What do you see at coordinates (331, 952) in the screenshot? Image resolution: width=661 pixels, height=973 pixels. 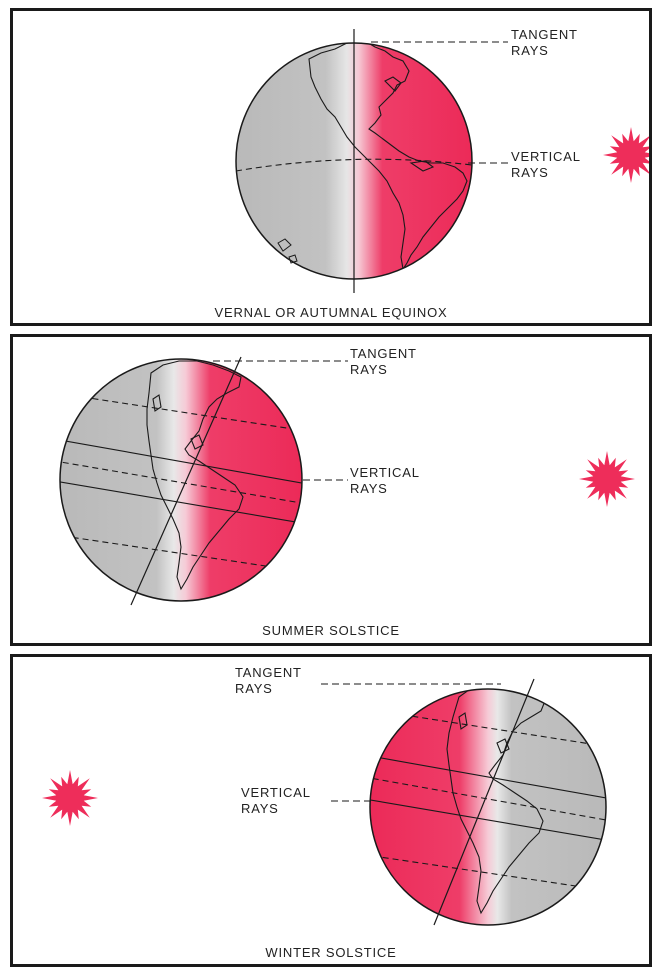 I see `panel-caption: WINTER SOLSTICE` at bounding box center [331, 952].